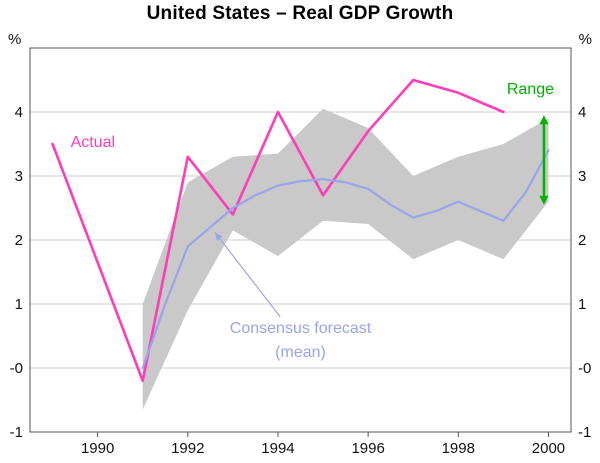 This screenshot has width=600, height=463. I want to click on y-tick-label-right: -1, so click(584, 432).